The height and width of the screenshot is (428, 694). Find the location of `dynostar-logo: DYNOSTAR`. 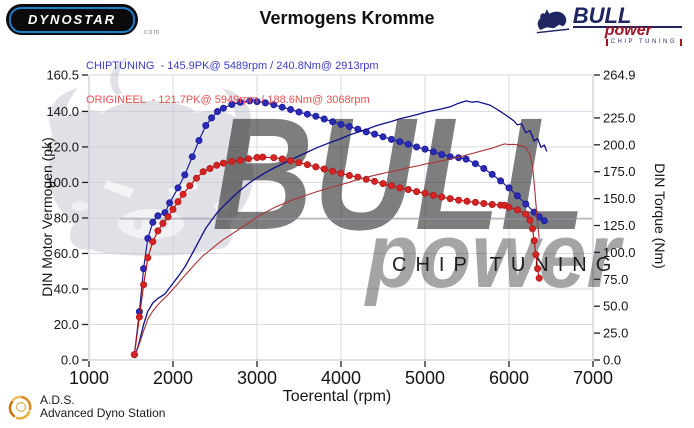

dynostar-logo: DYNOSTAR is located at coordinates (72, 19).